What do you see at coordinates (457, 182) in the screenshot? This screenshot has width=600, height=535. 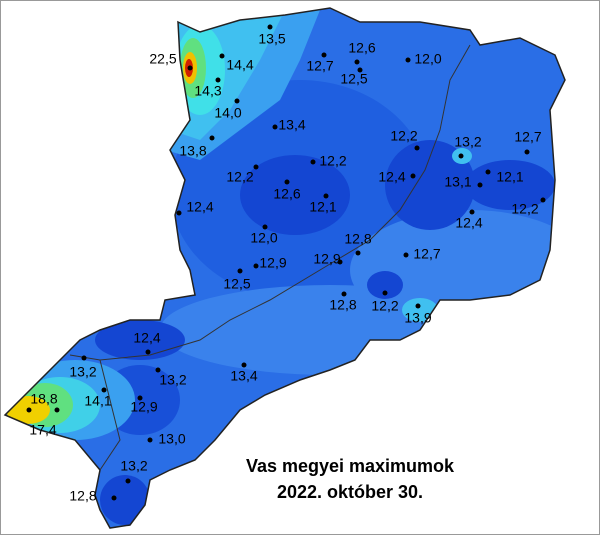 I see `station-value: 13,1` at bounding box center [457, 182].